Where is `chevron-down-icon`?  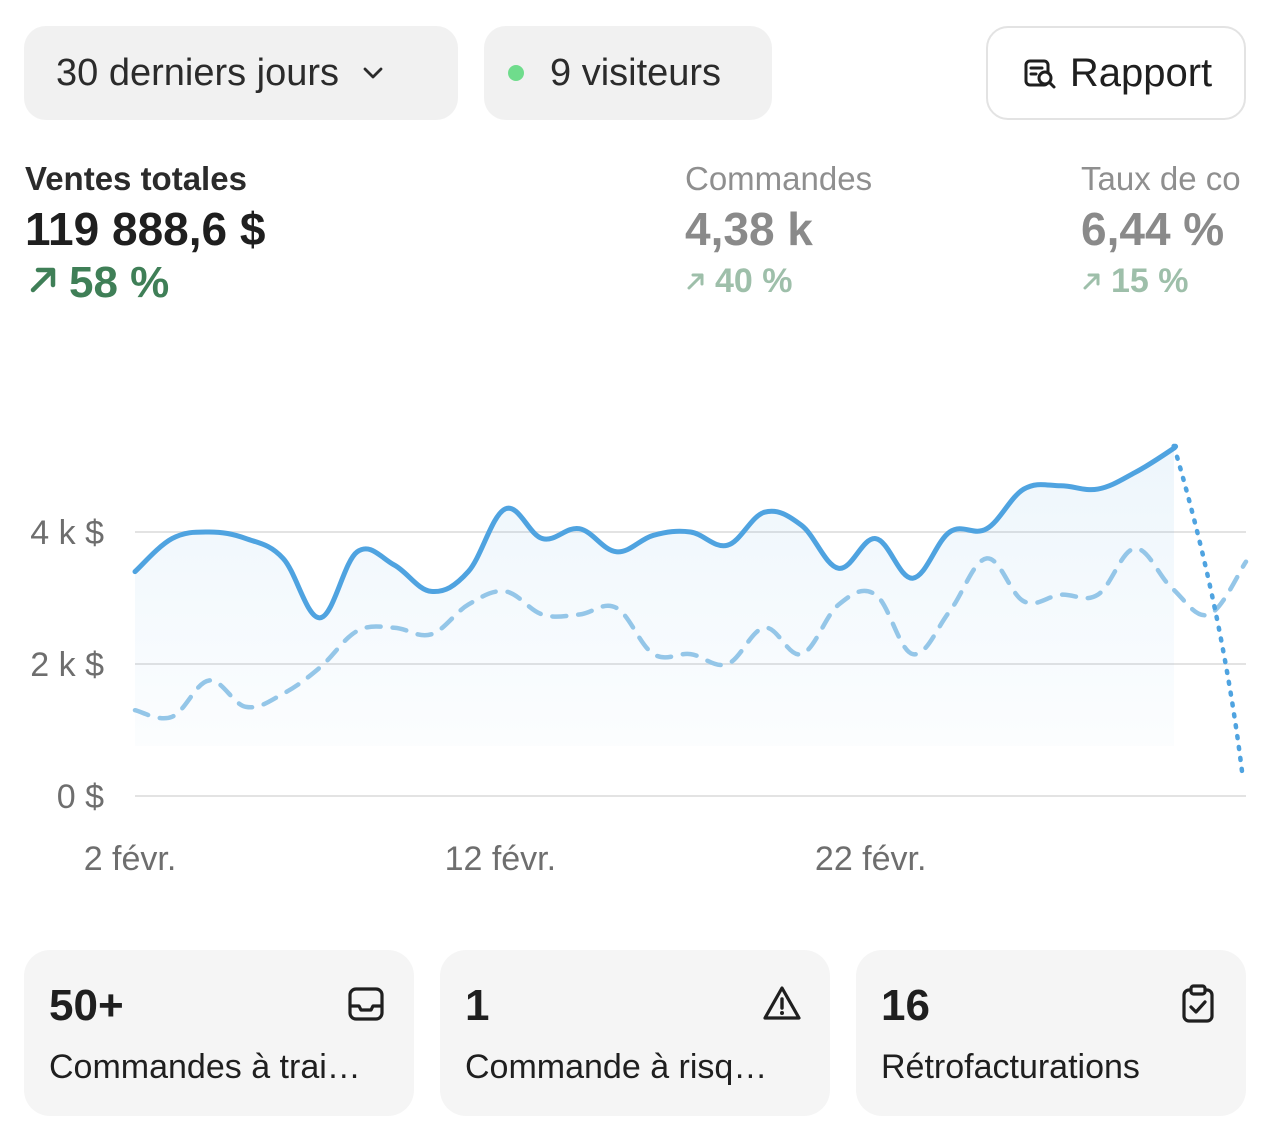 chevron-down-icon is located at coordinates (373, 73).